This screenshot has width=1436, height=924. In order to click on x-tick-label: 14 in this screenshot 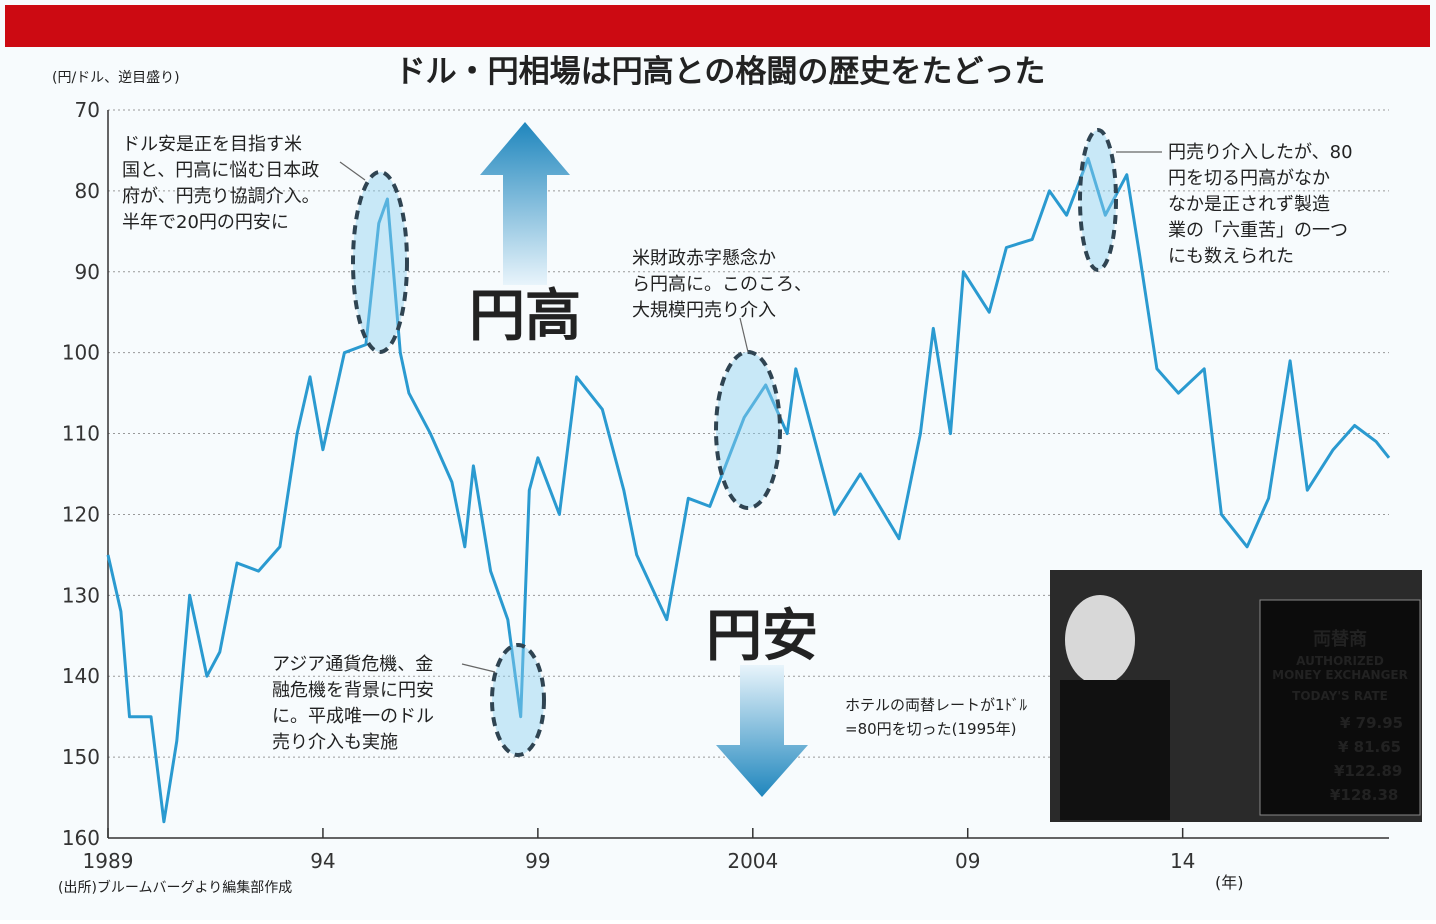, I will do `click(1182, 861)`.